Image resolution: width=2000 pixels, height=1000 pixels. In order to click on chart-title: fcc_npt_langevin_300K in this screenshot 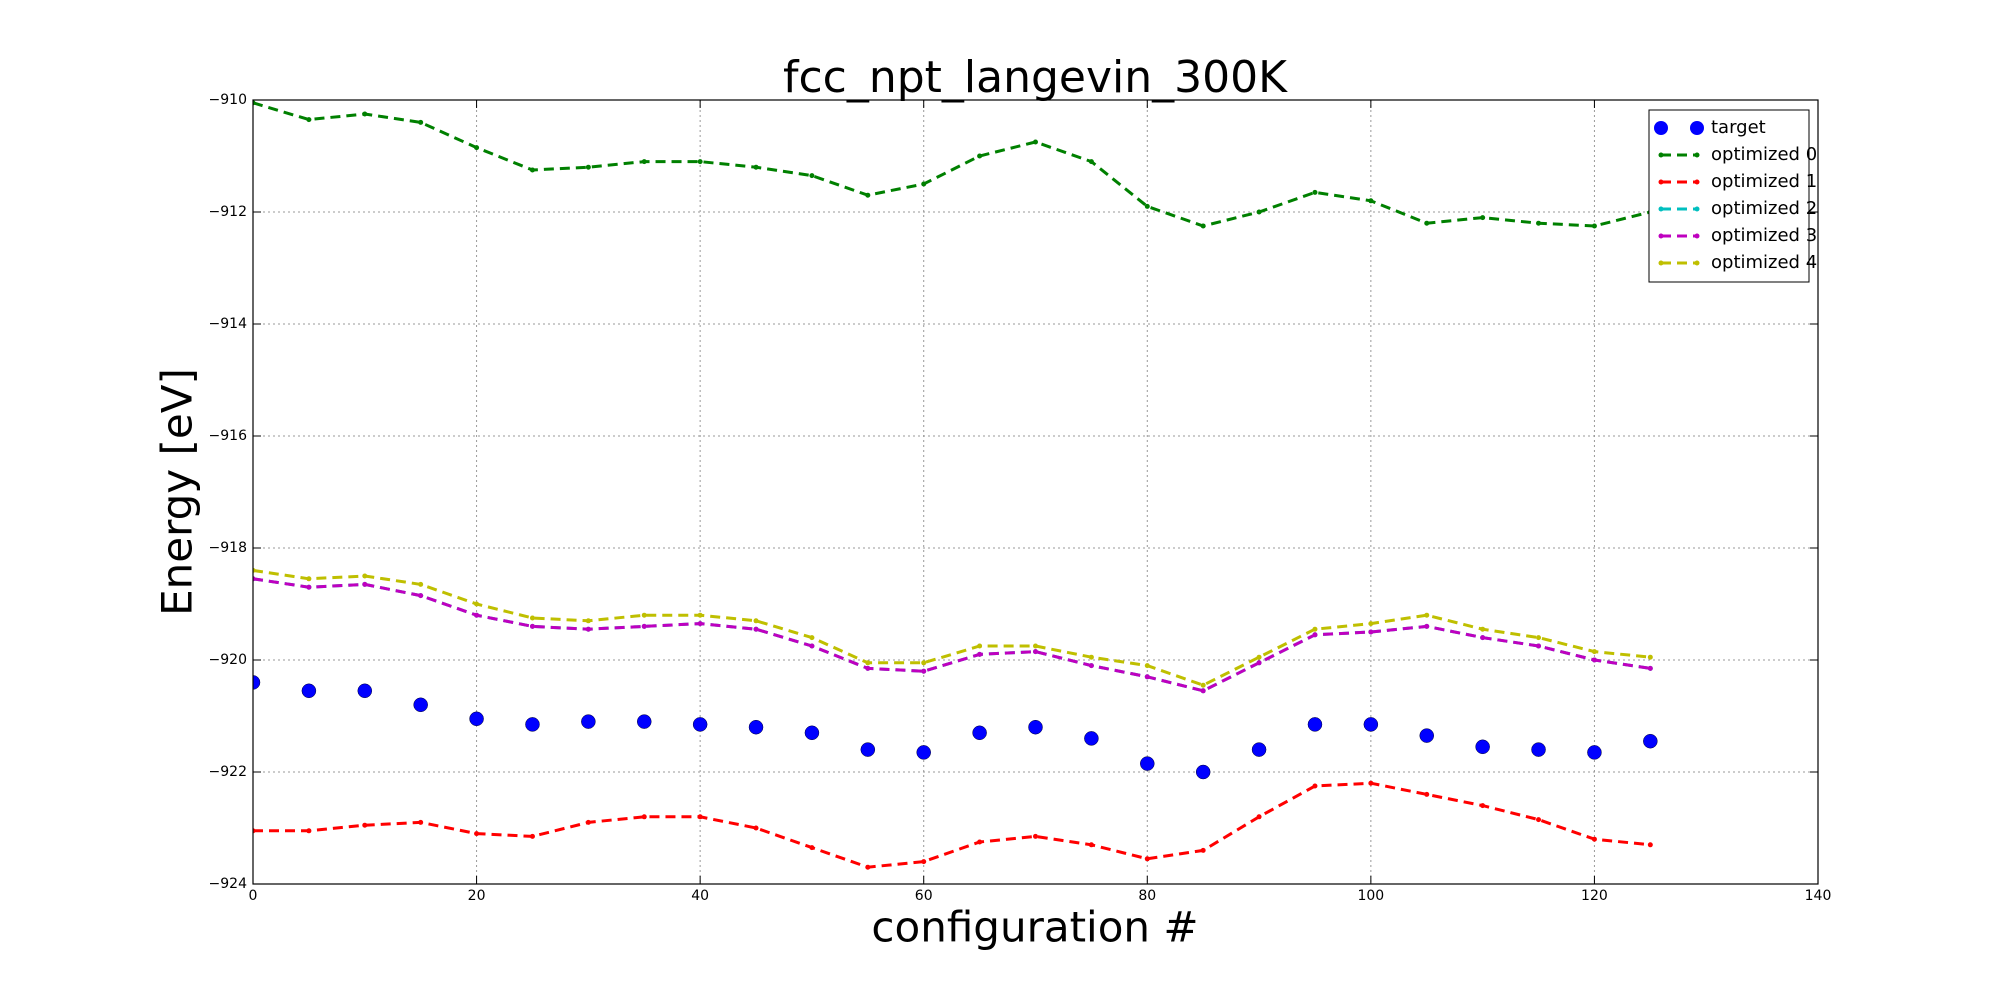, I will do `click(1035, 77)`.